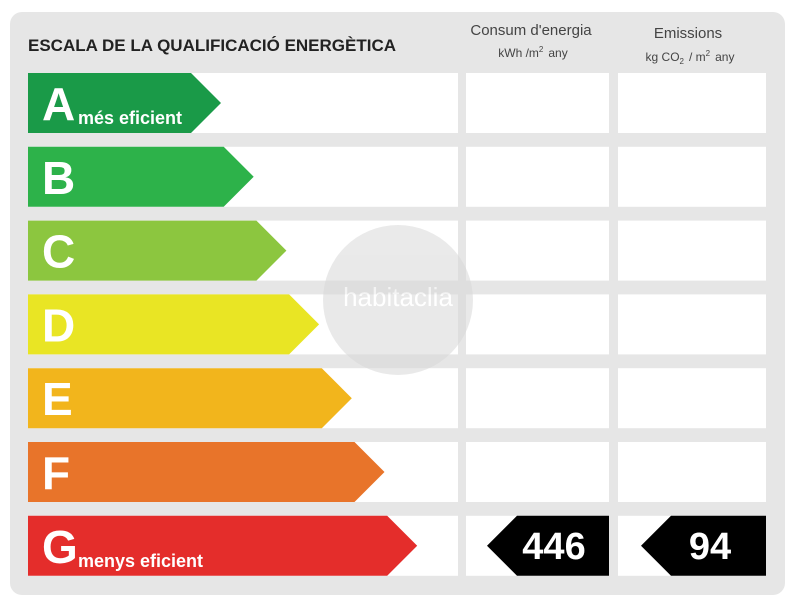 The width and height of the screenshot is (795, 600). What do you see at coordinates (398, 297) in the screenshot?
I see `watermark-text: habitaclia` at bounding box center [398, 297].